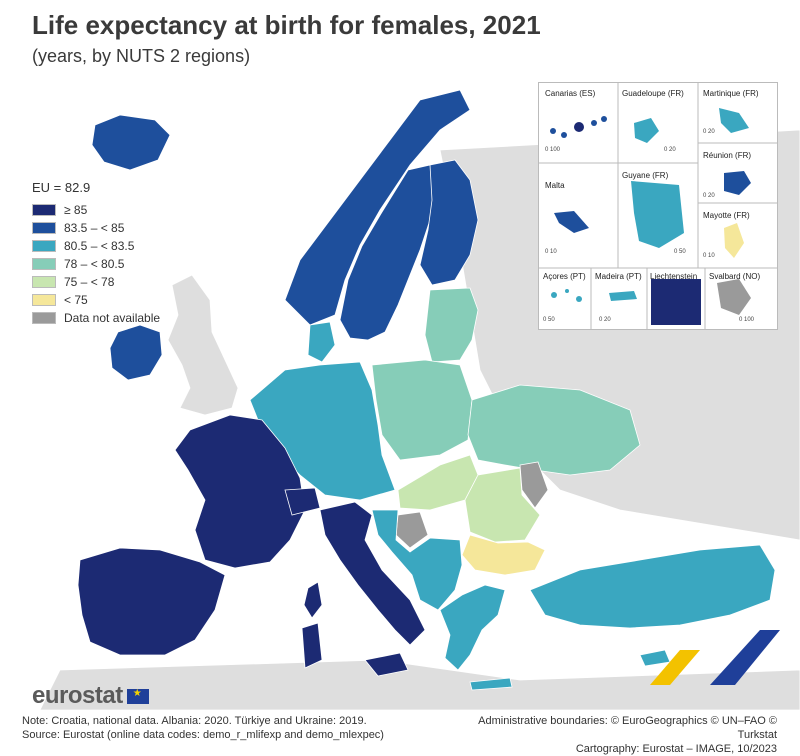 This screenshot has height=756, width=800. Describe the element at coordinates (61, 187) in the screenshot. I see `legend-title: EU = 82.9` at that location.